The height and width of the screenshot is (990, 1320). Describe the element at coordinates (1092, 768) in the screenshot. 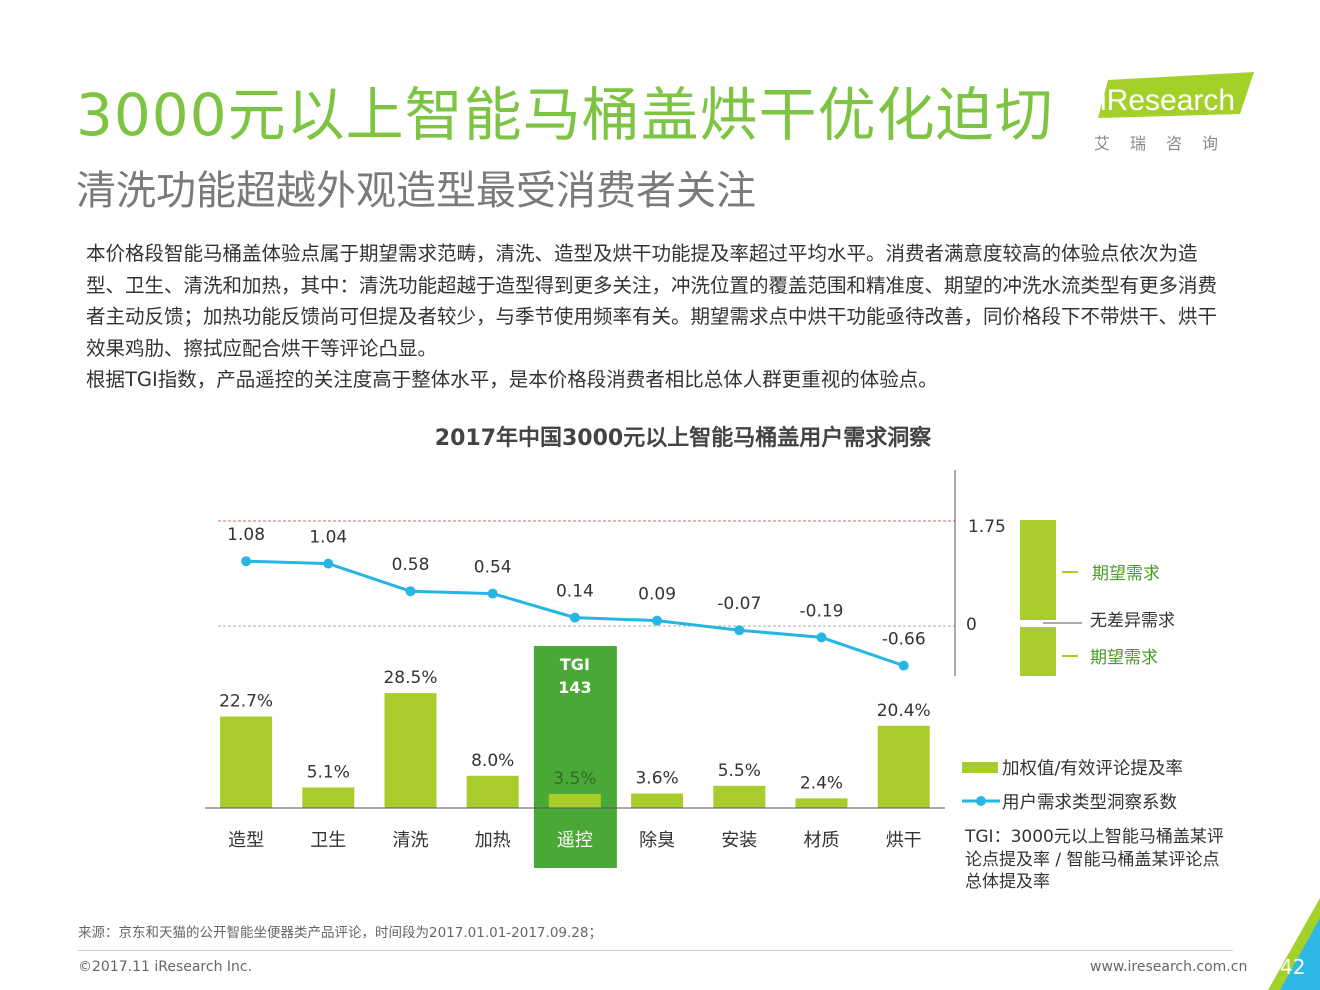

I see `legend-bar-label: 加权值/有效评论提及率` at that location.